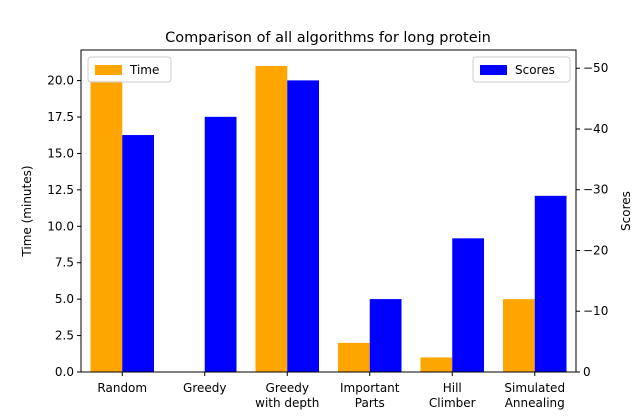  Describe the element at coordinates (60, 153) in the screenshot. I see `left-tick-label: 15.0` at that location.